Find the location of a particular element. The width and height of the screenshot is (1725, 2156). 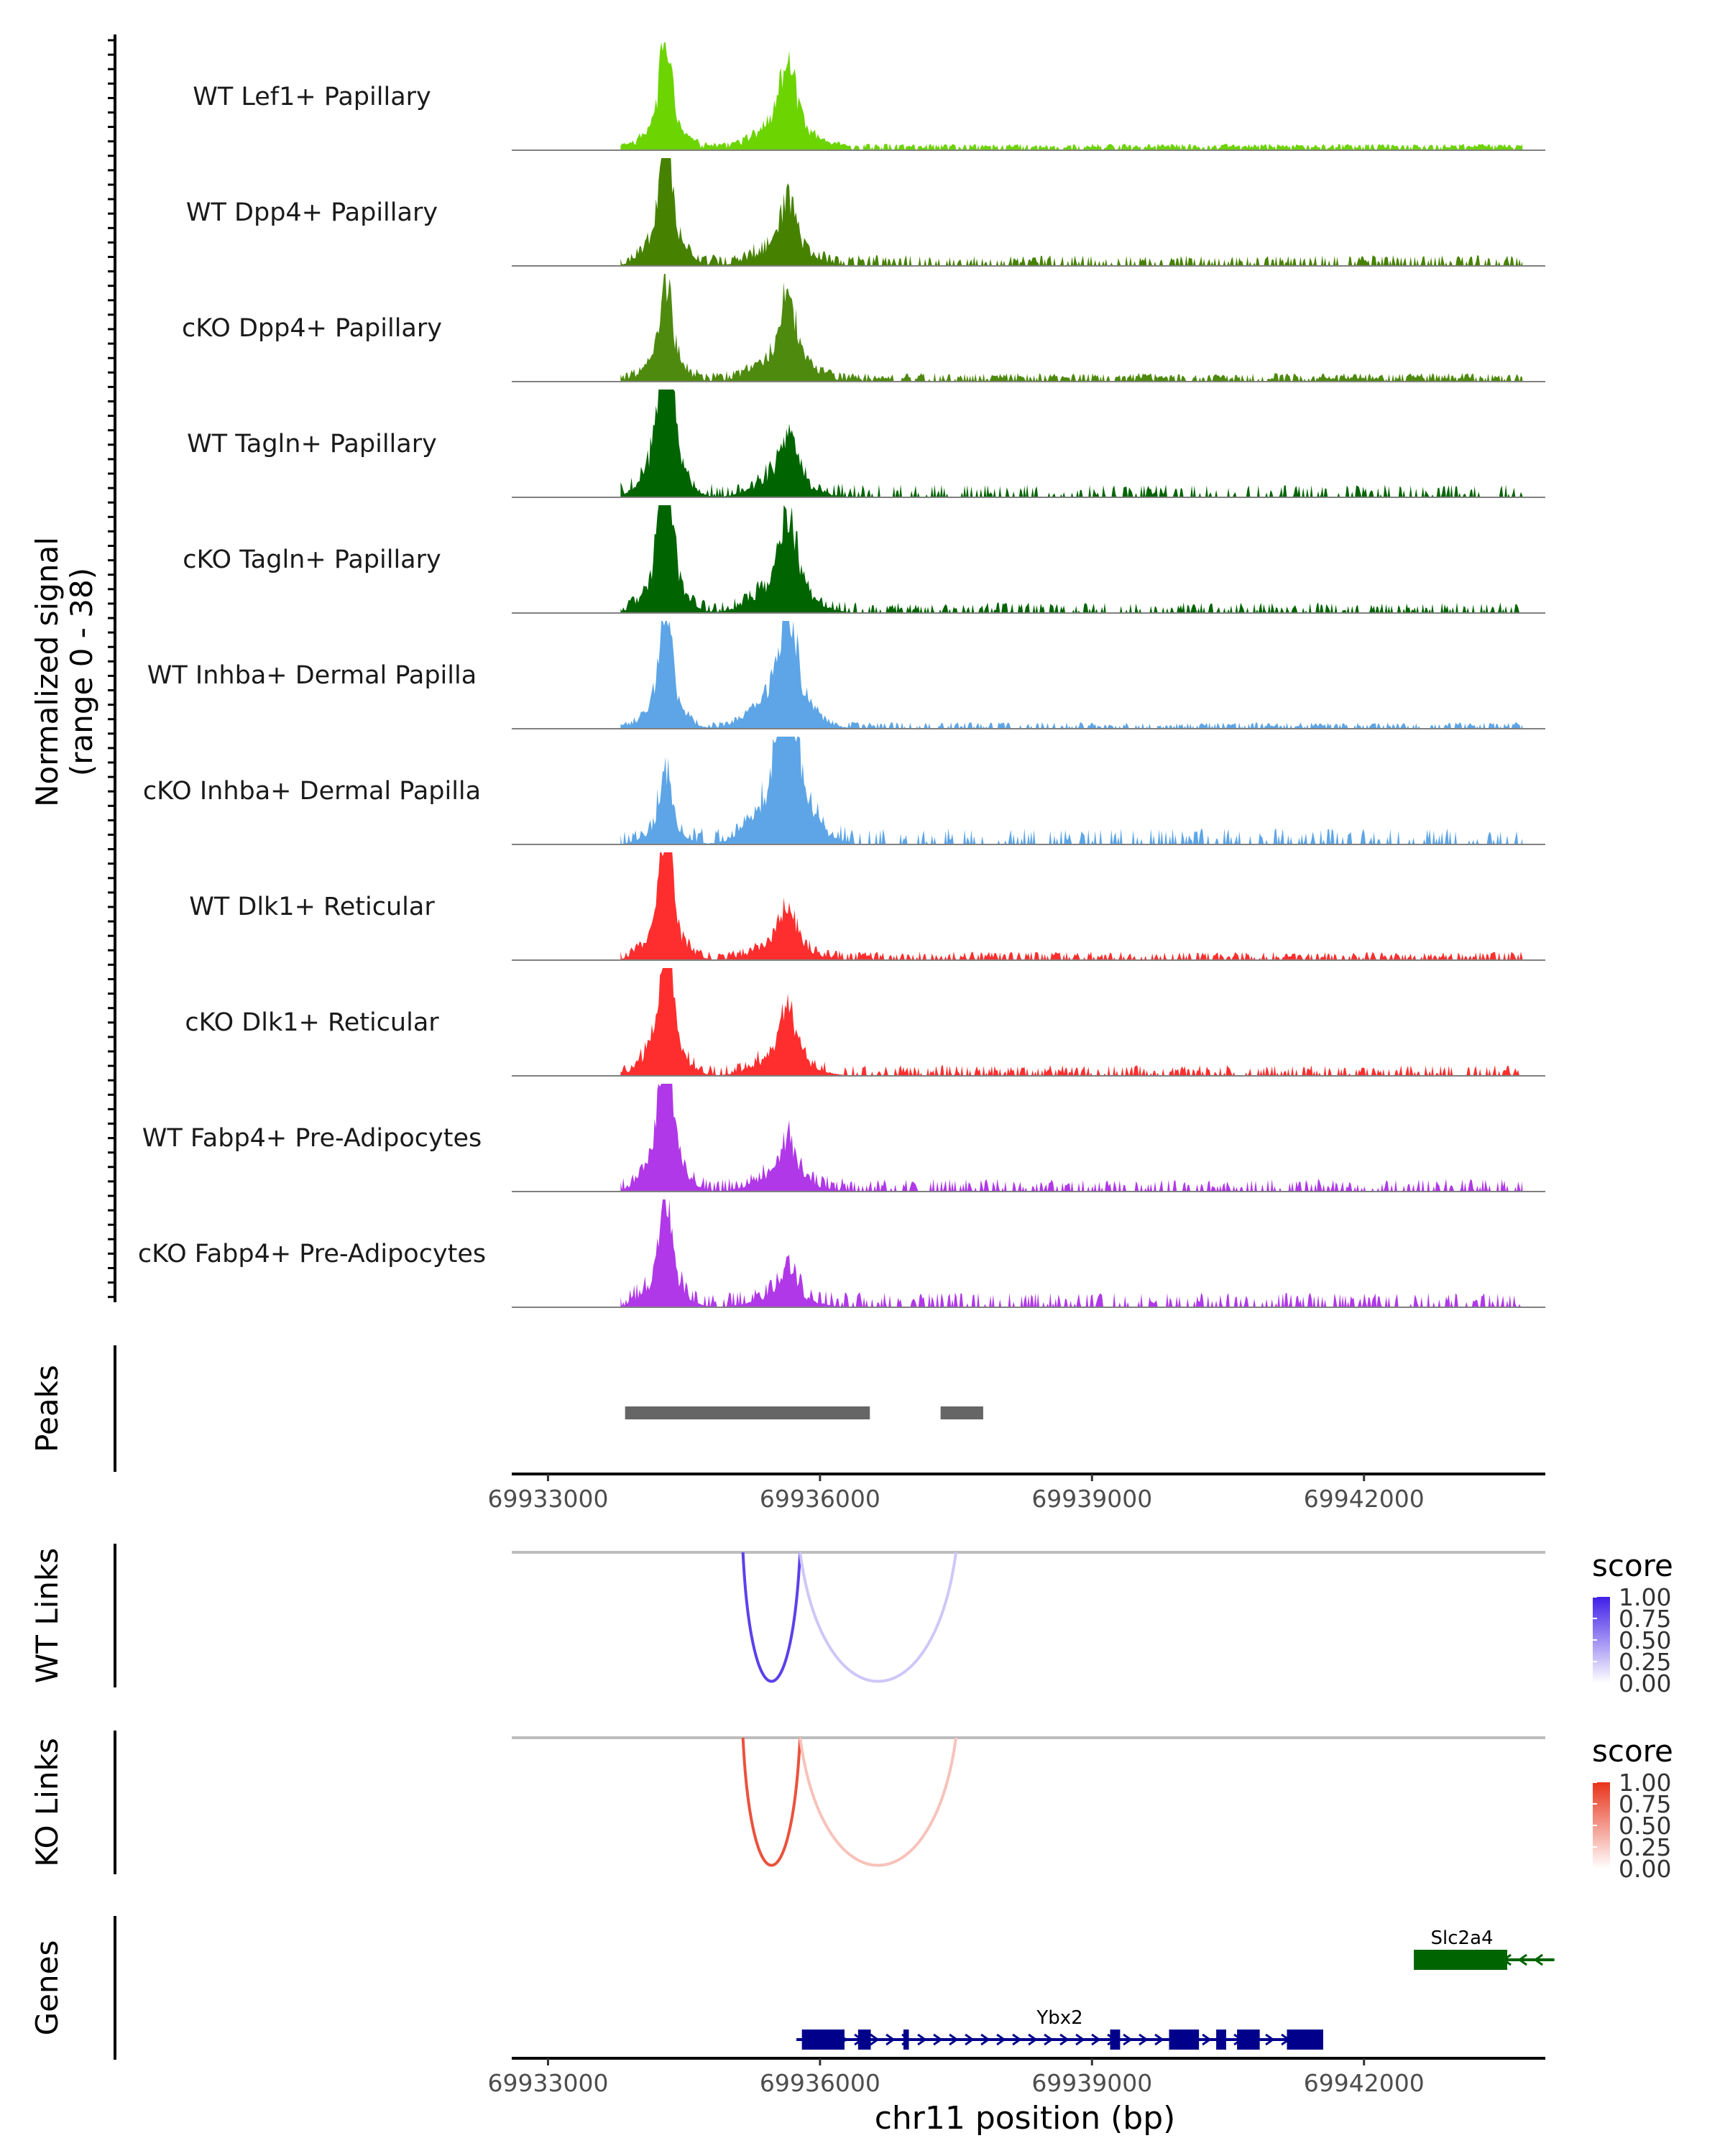

track-label: cKO Dlk1+ Reticular is located at coordinates (312, 1023).